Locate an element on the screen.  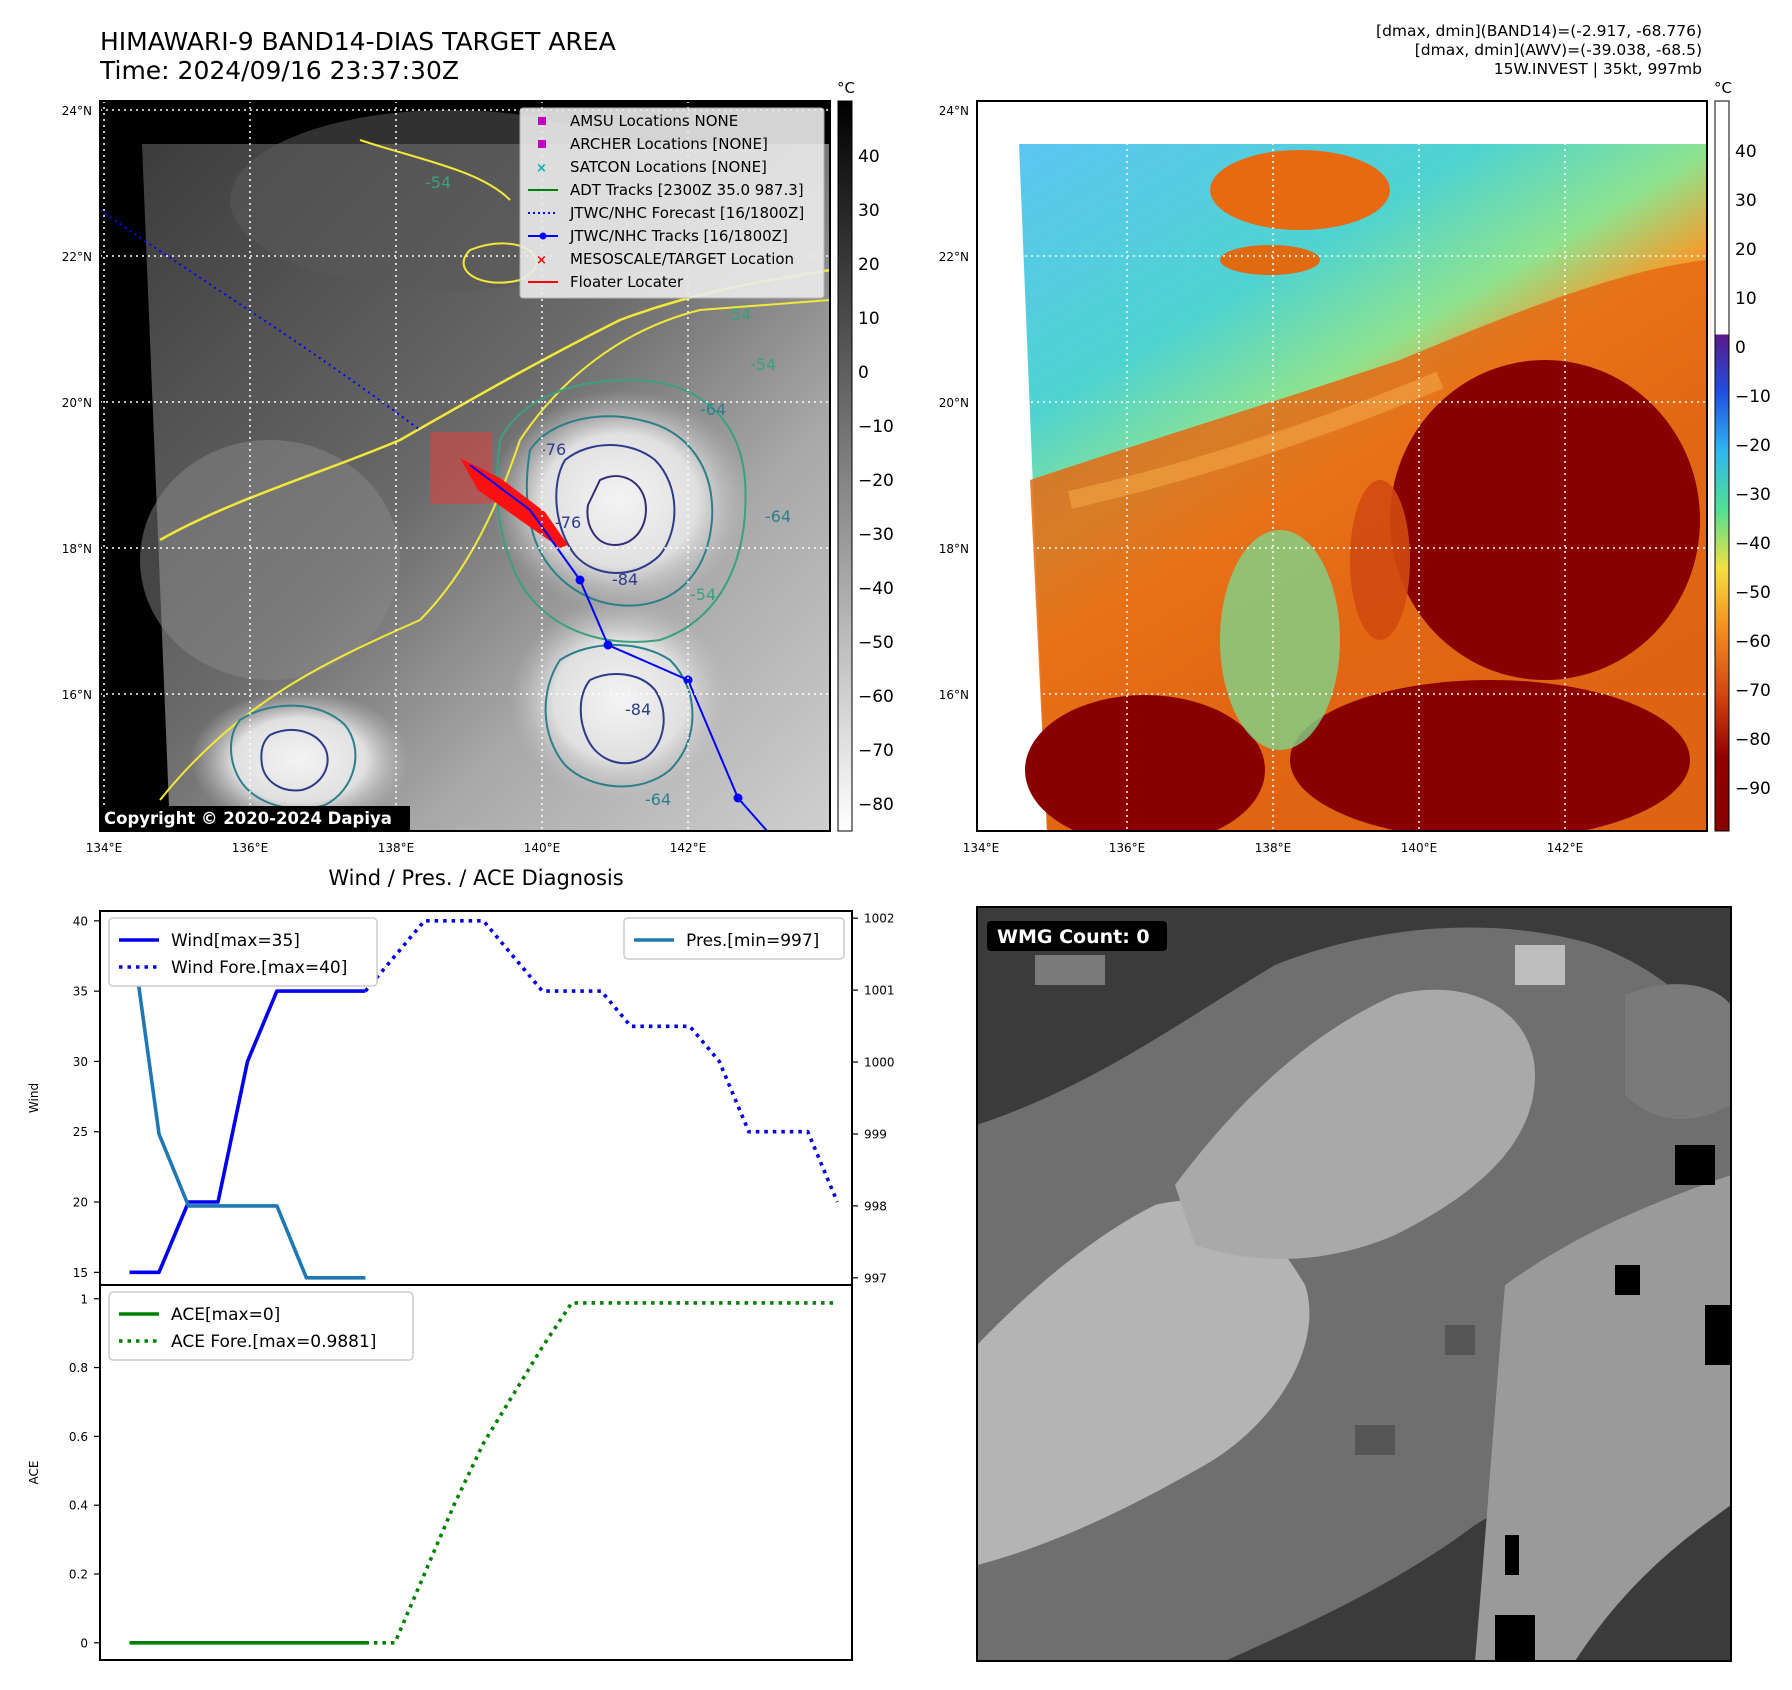
legend-entry: JTWC/NHC Tracks [16/1800Z] is located at coordinates (678, 236).